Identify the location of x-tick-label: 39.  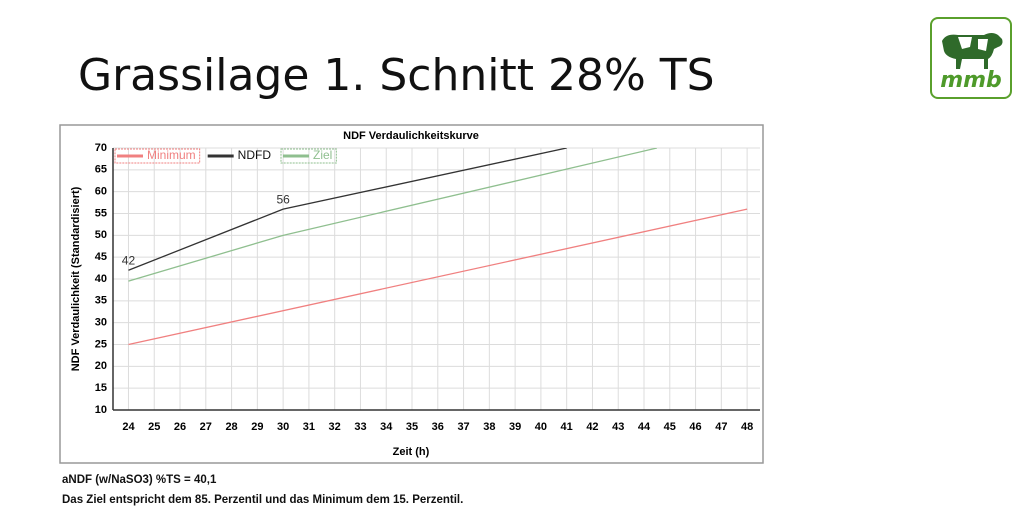
(515, 427).